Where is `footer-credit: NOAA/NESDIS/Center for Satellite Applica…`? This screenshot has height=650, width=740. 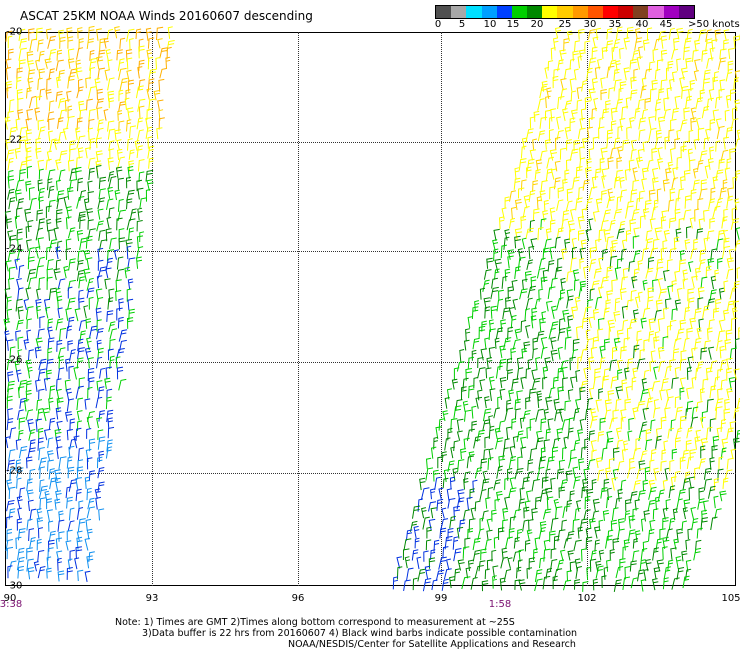 footer-credit: NOAA/NESDIS/Center for Satellite Applica… is located at coordinates (432, 644).